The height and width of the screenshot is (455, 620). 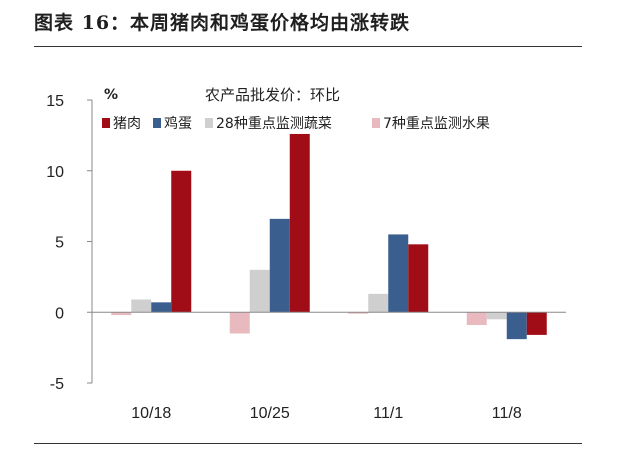 What do you see at coordinates (308, 46) in the screenshot?
I see `title-rule` at bounding box center [308, 46].